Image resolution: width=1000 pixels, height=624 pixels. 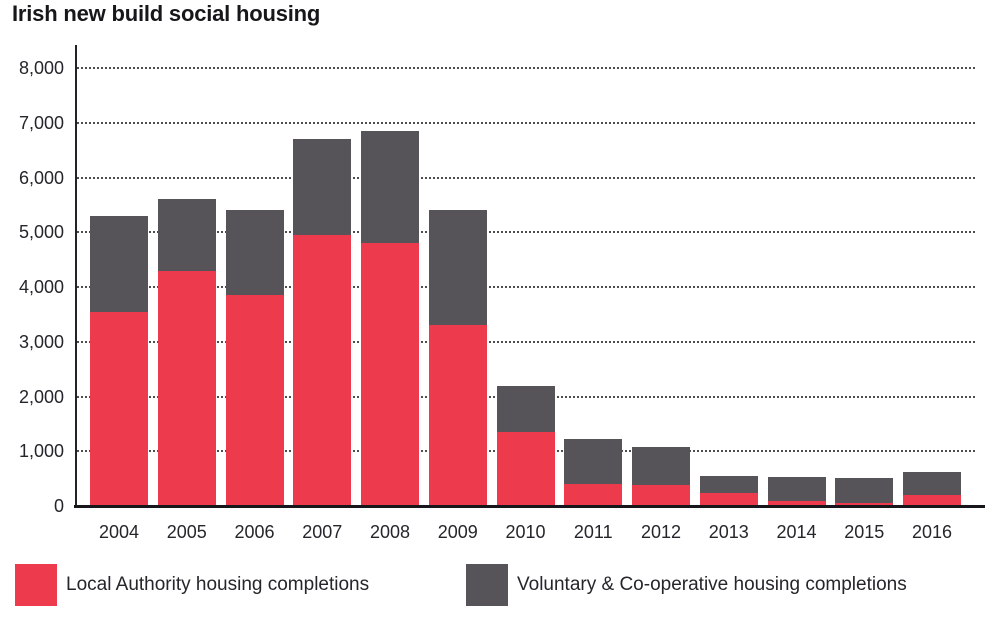 What do you see at coordinates (864, 504) in the screenshot?
I see `bar-segment-local-authority-2015` at bounding box center [864, 504].